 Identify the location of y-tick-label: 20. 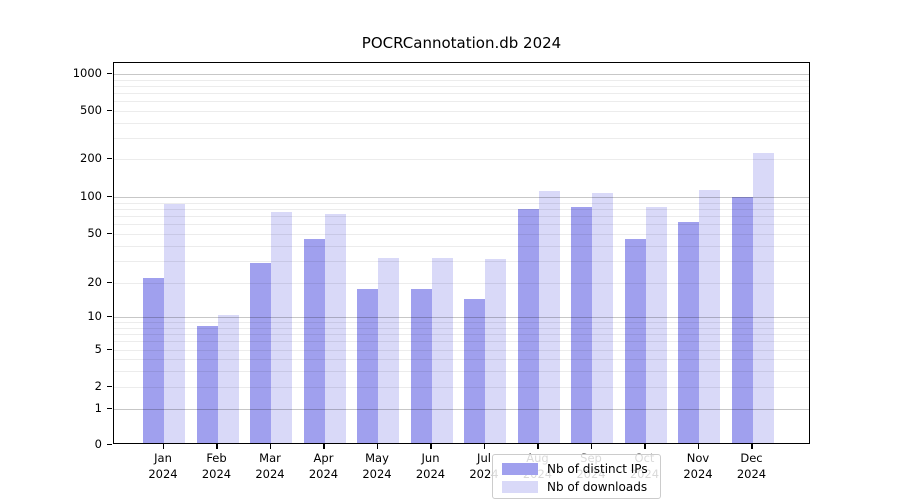
(94, 281).